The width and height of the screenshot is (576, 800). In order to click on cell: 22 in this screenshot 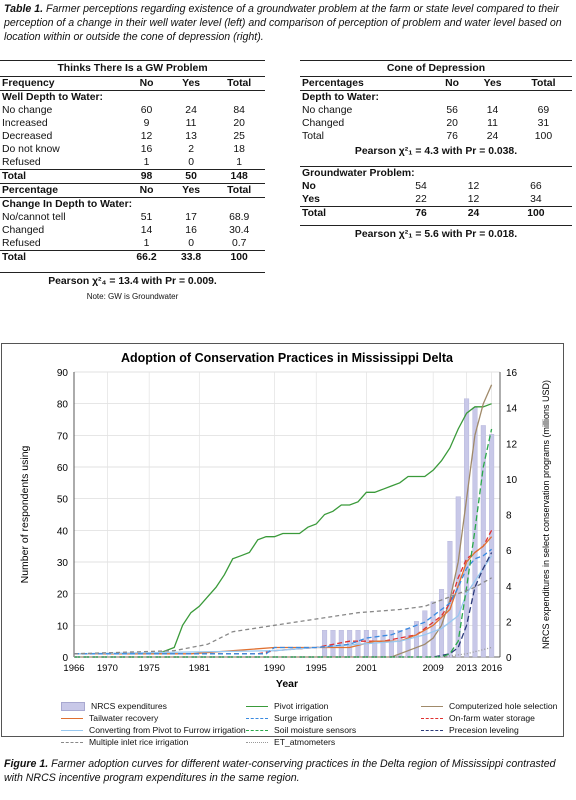, I will do `click(421, 199)`.